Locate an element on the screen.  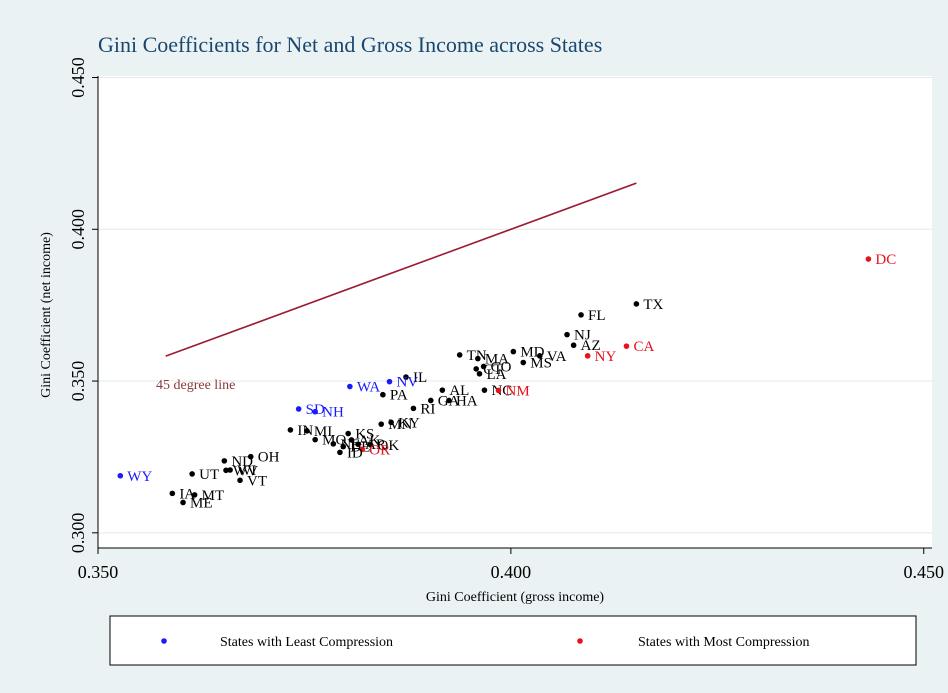
point-ut is located at coordinates (192, 474).